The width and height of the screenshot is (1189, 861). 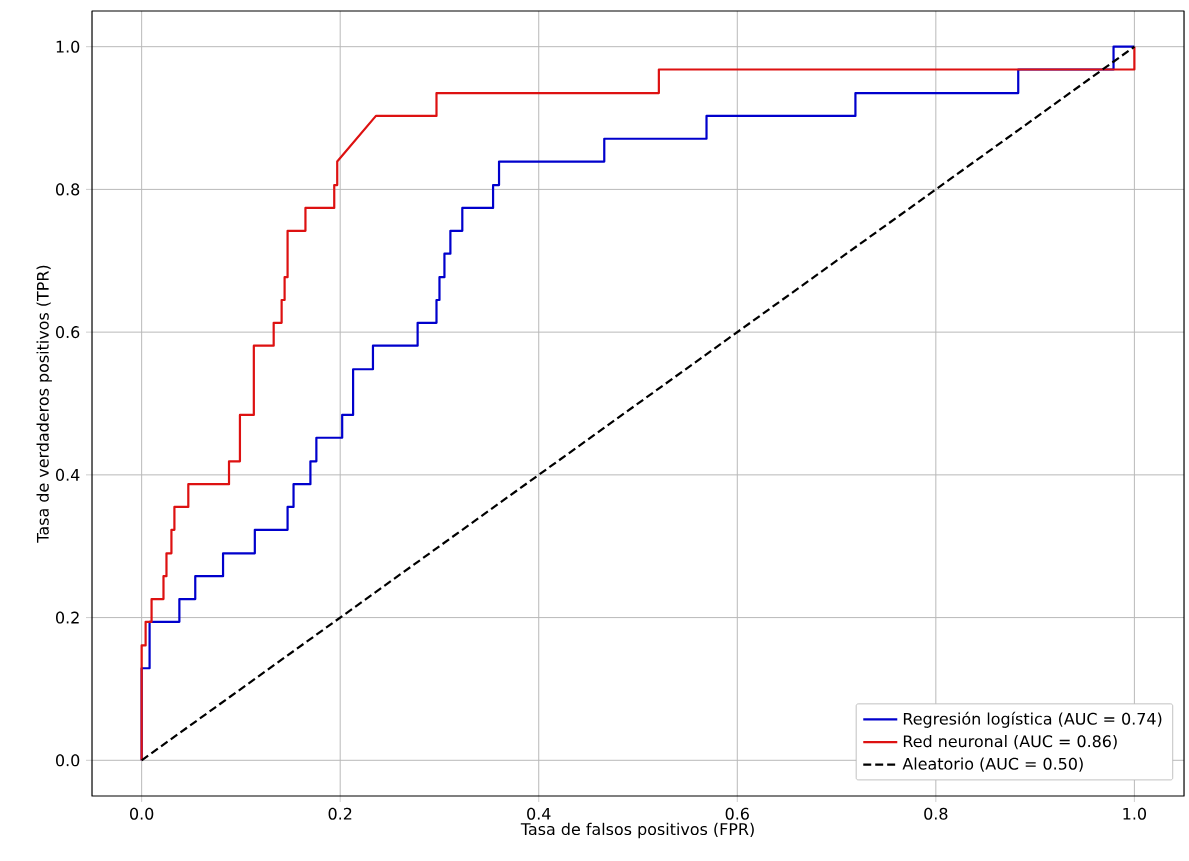 What do you see at coordinates (539, 813) in the screenshot?
I see `x-tick-label: 0.4` at bounding box center [539, 813].